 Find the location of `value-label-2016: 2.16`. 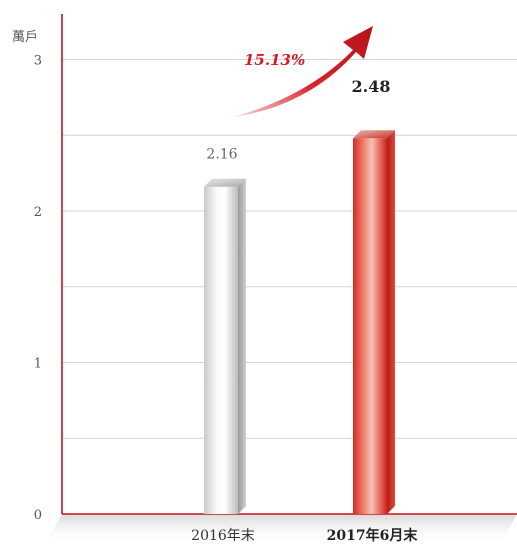

value-label-2016: 2.16 is located at coordinates (221, 155).